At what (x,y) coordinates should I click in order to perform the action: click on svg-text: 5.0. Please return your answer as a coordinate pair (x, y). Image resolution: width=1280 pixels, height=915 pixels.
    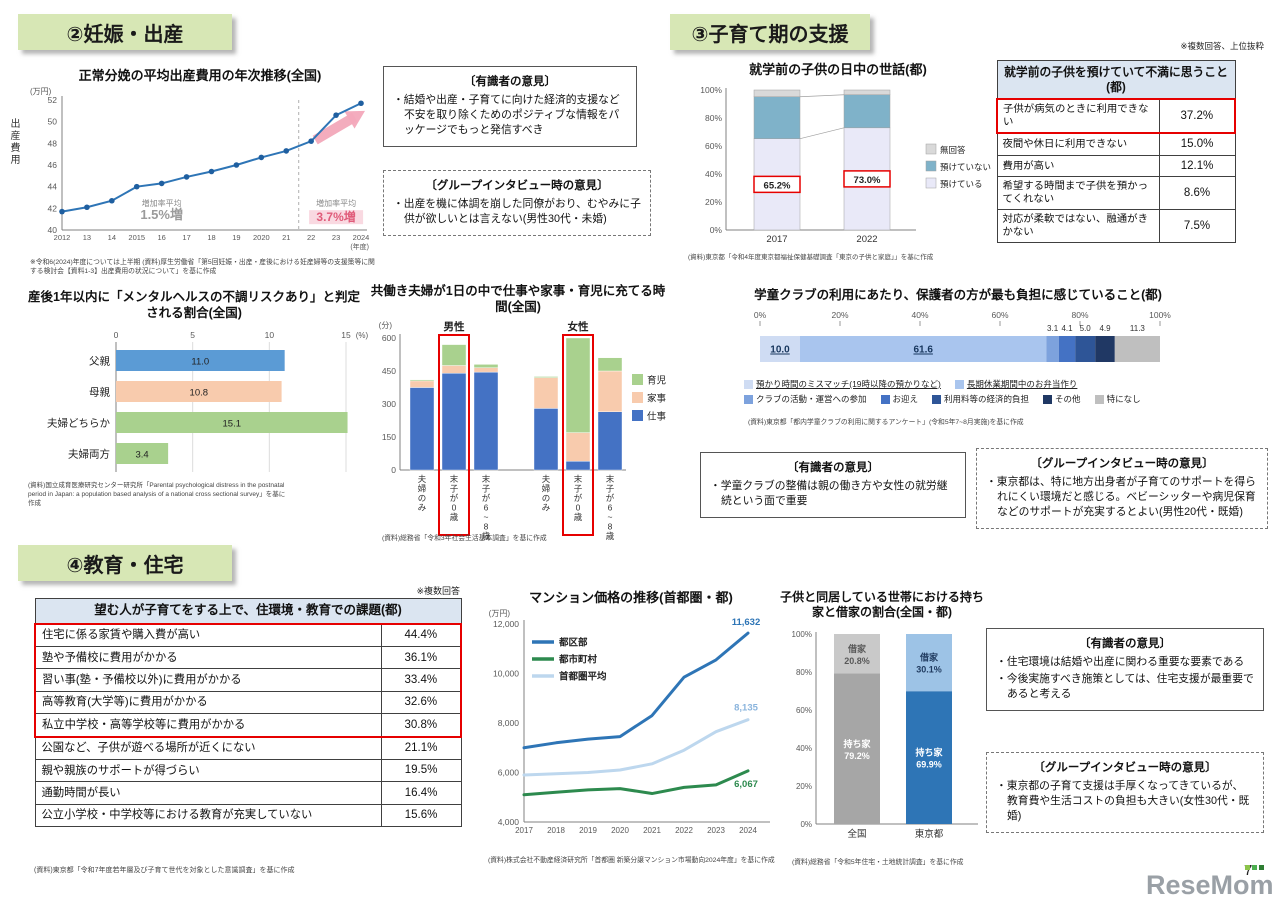
    Looking at the image, I should click on (1086, 328).